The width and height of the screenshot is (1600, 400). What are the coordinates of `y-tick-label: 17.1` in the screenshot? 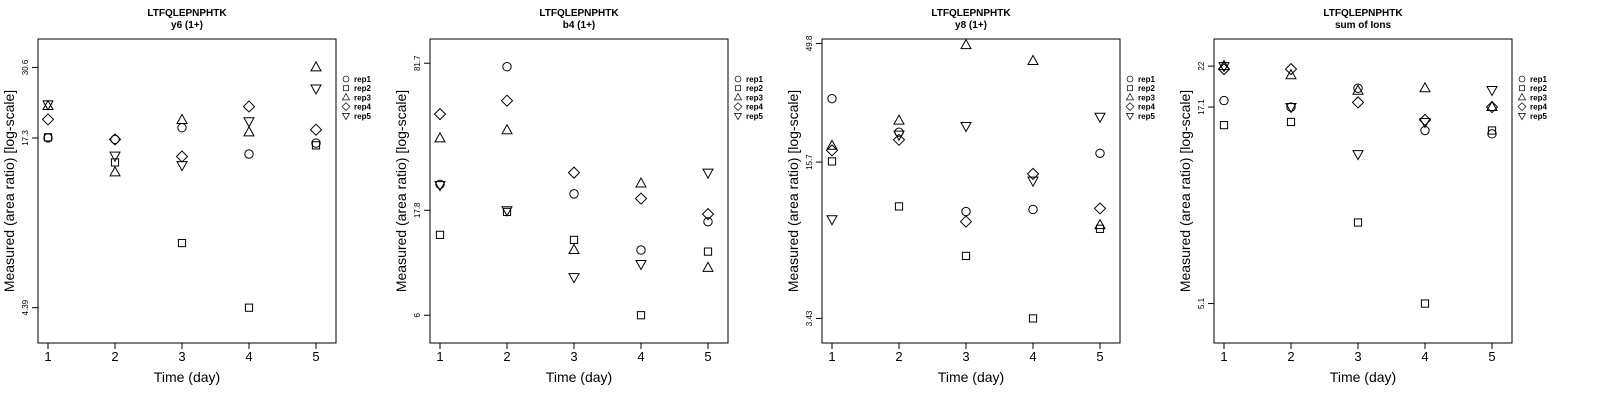 It's located at (1201, 107).